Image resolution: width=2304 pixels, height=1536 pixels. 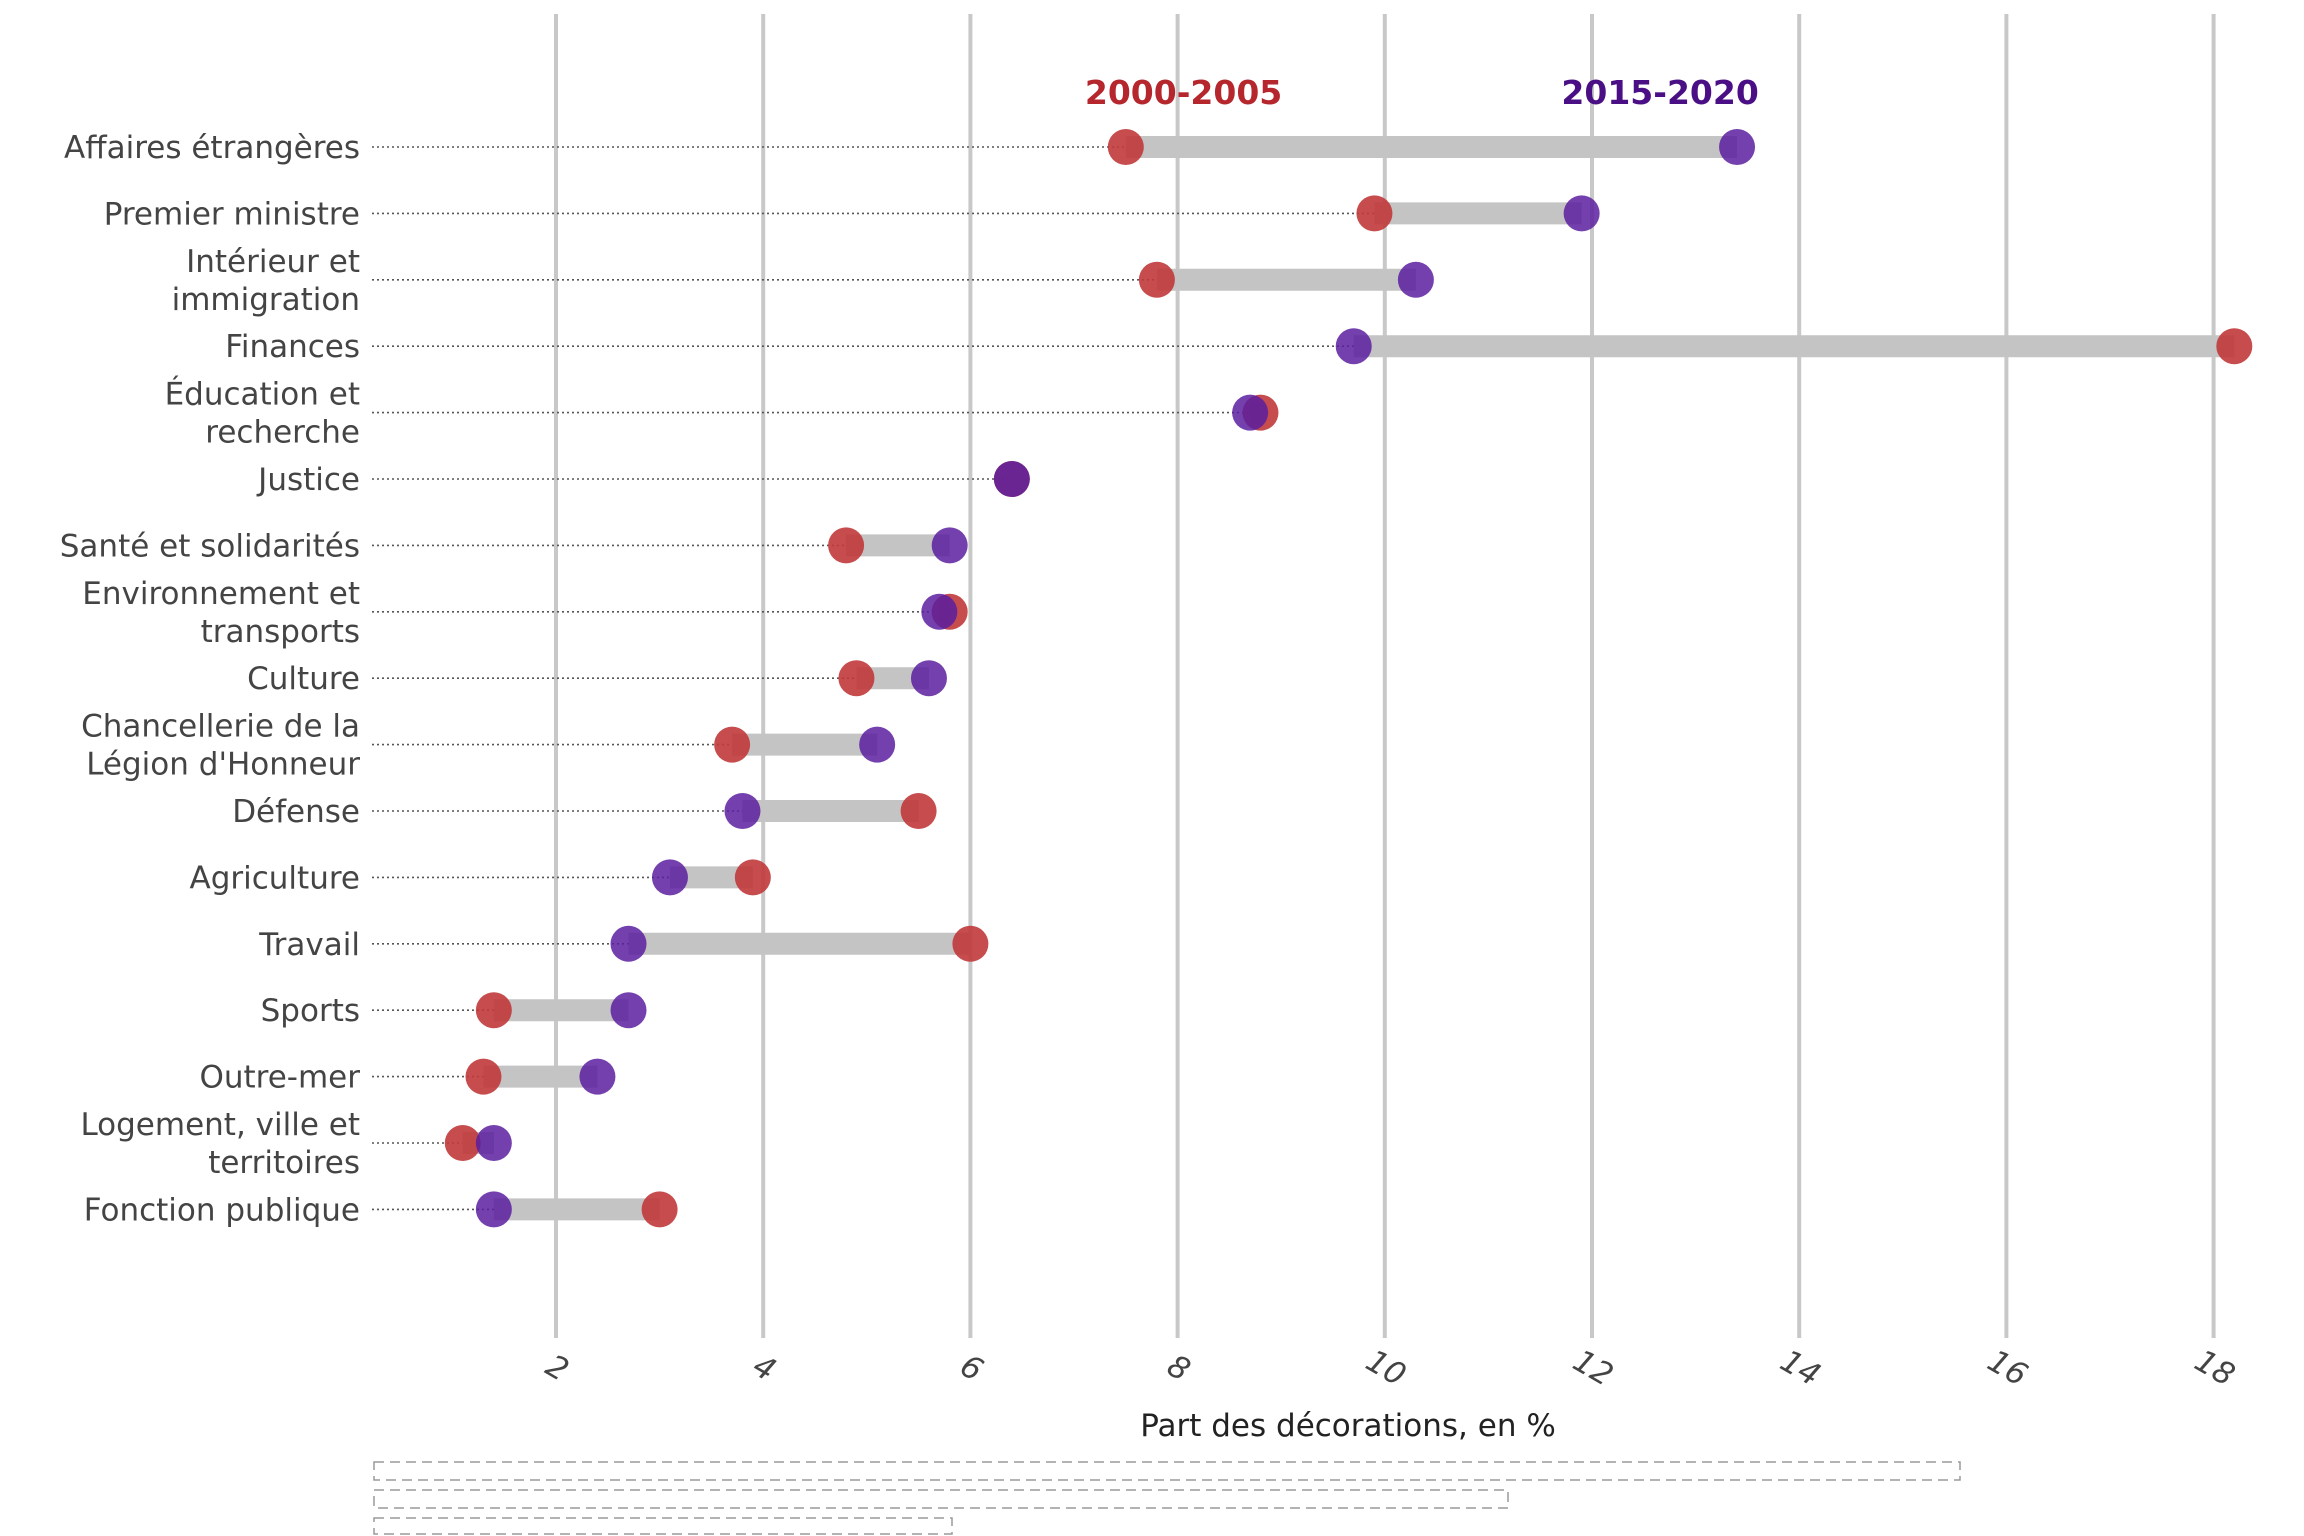 I want to click on x-tick-label: 8, so click(x=1178, y=1368).